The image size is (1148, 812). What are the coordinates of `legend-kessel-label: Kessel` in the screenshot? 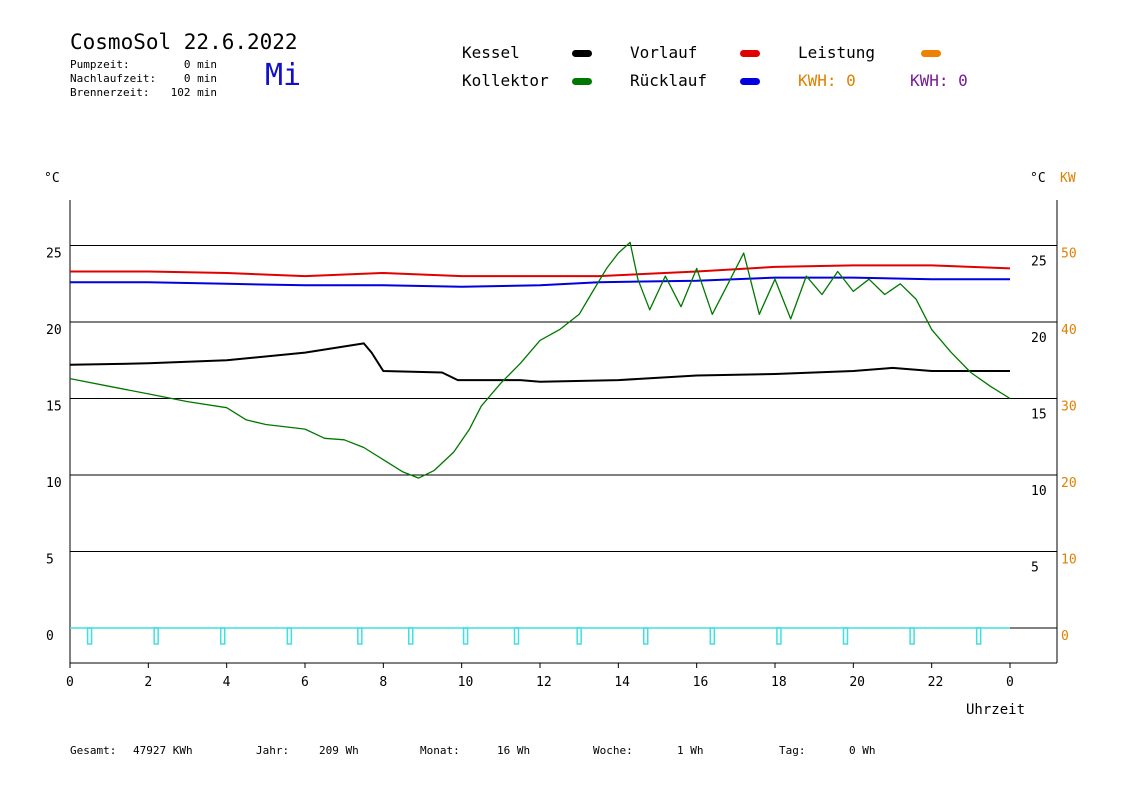 It's located at (491, 52).